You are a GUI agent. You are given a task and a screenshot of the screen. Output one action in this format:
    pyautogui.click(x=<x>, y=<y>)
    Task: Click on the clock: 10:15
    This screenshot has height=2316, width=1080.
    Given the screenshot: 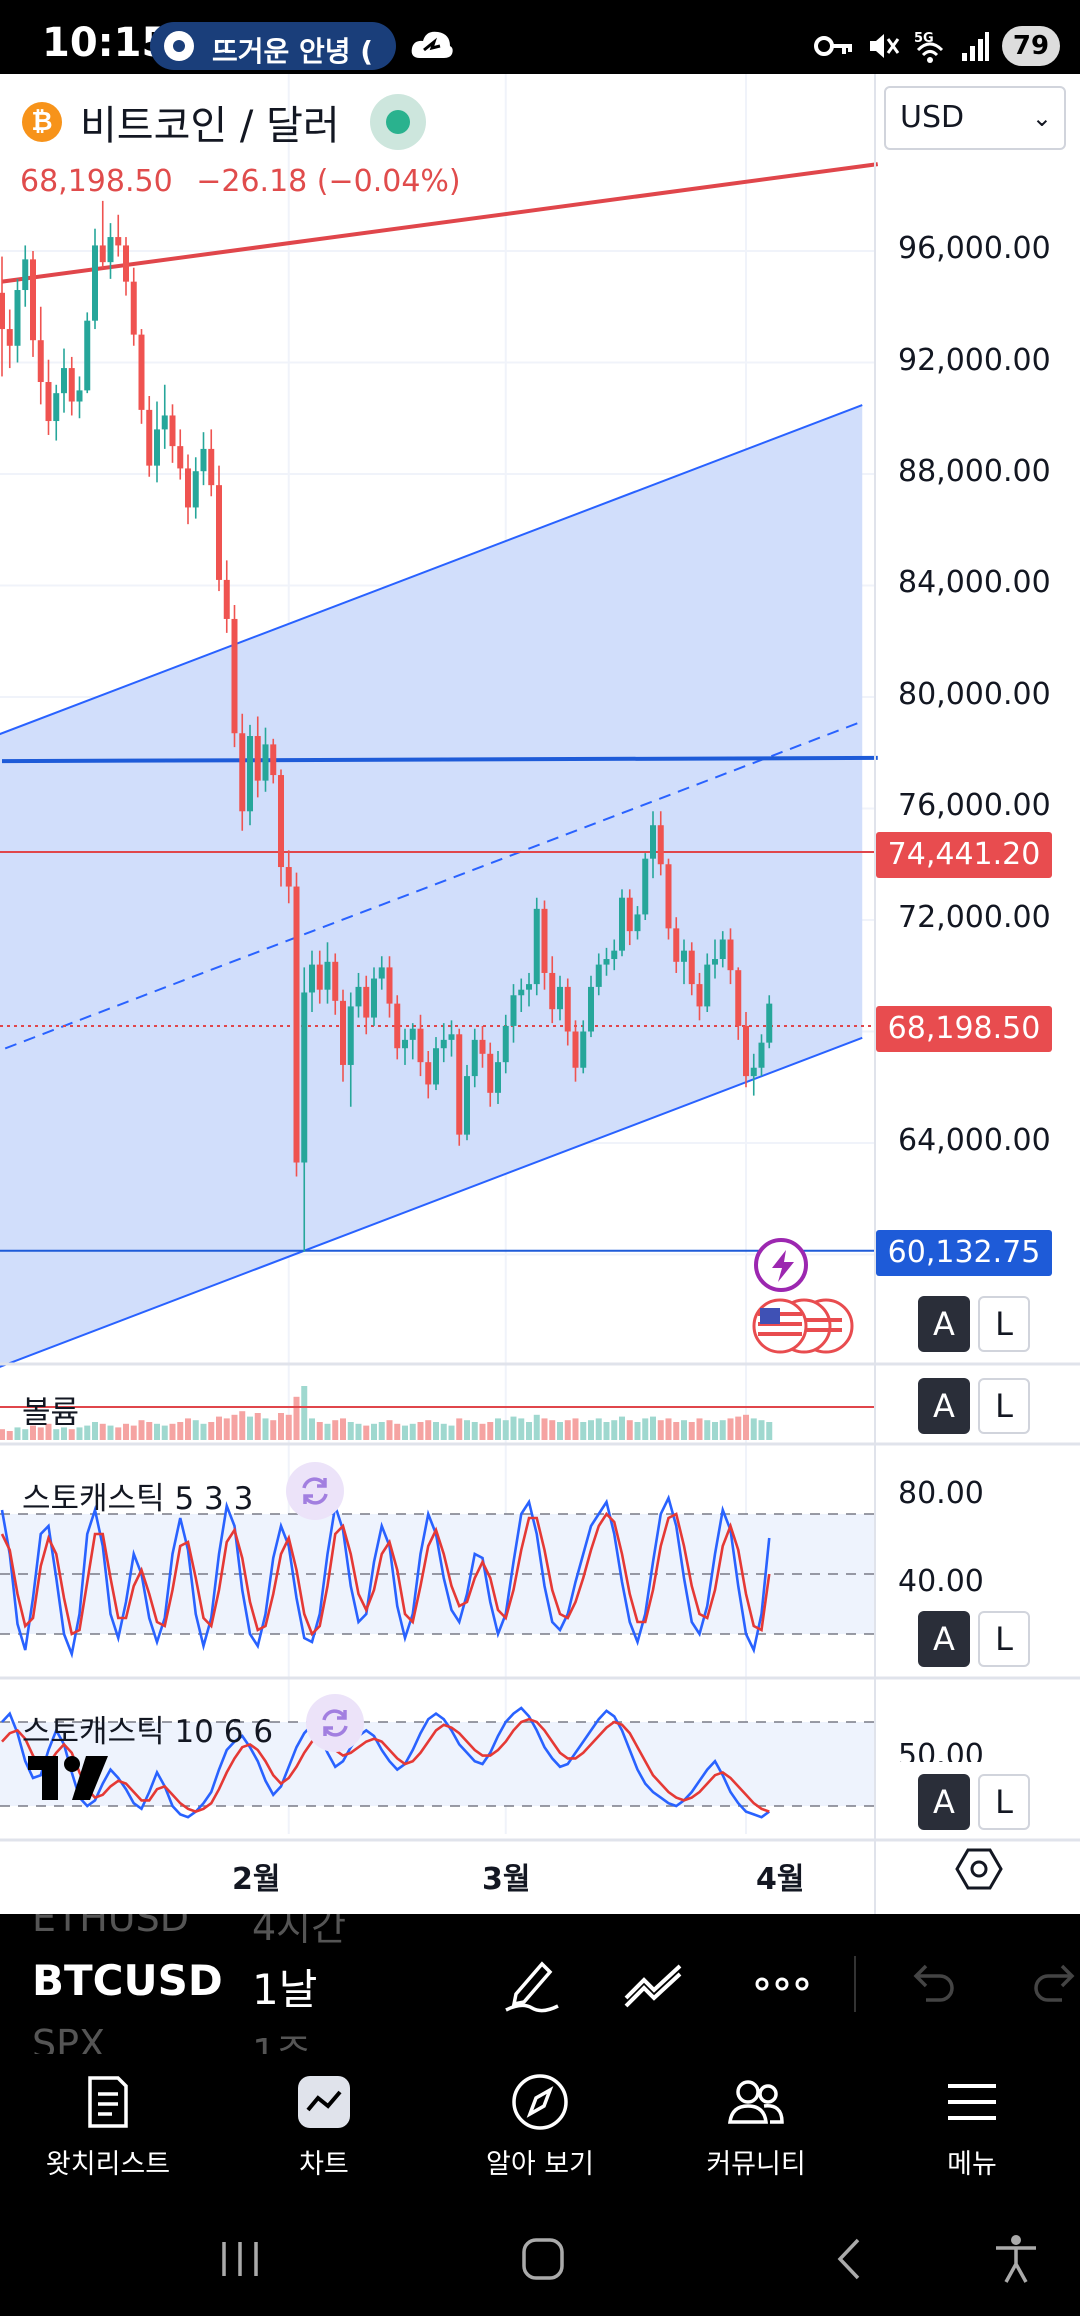 What is the action you would take?
    pyautogui.click(x=106, y=43)
    